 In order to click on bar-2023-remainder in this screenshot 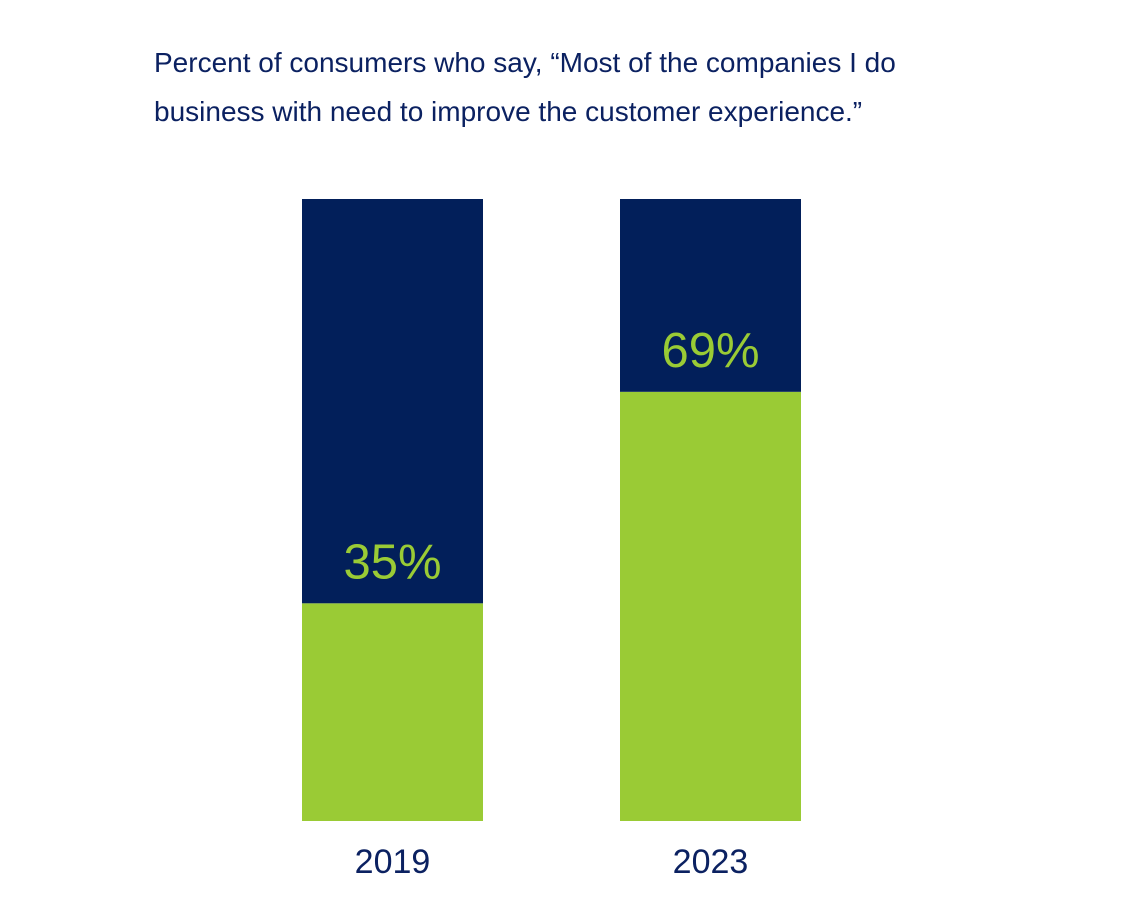, I will do `click(710, 295)`.